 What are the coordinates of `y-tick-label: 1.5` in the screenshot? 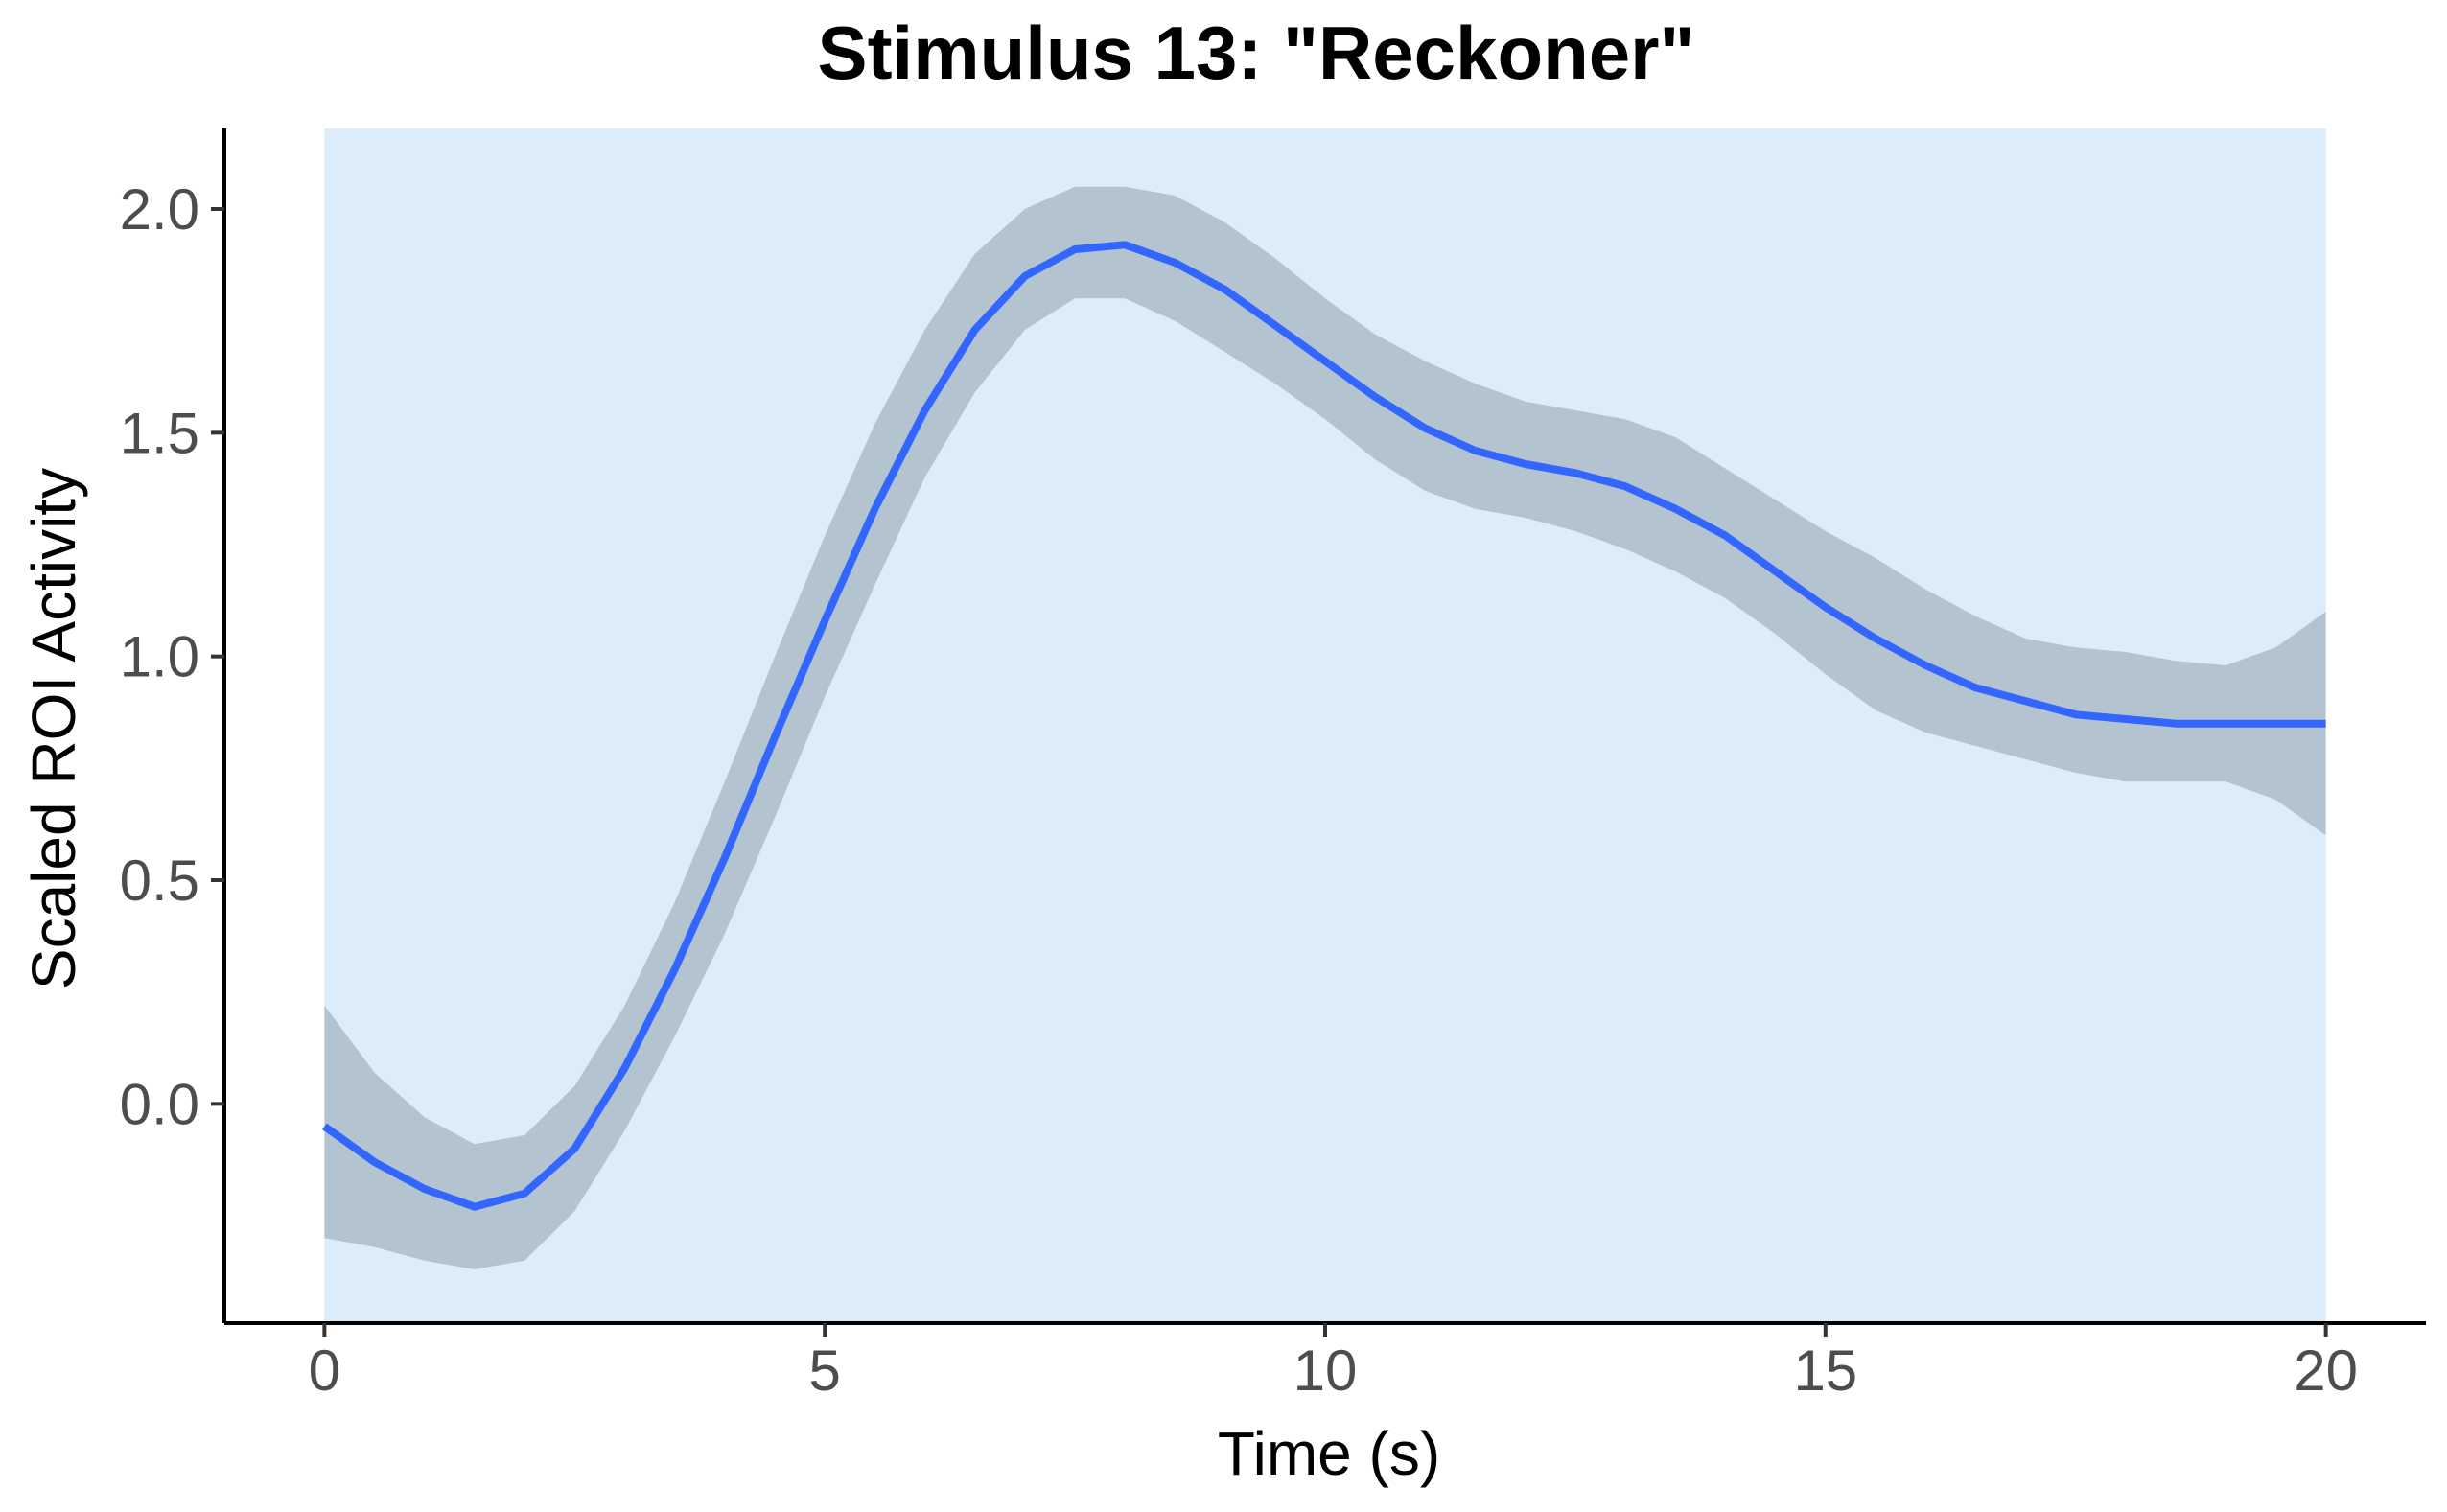 It's located at (160, 433).